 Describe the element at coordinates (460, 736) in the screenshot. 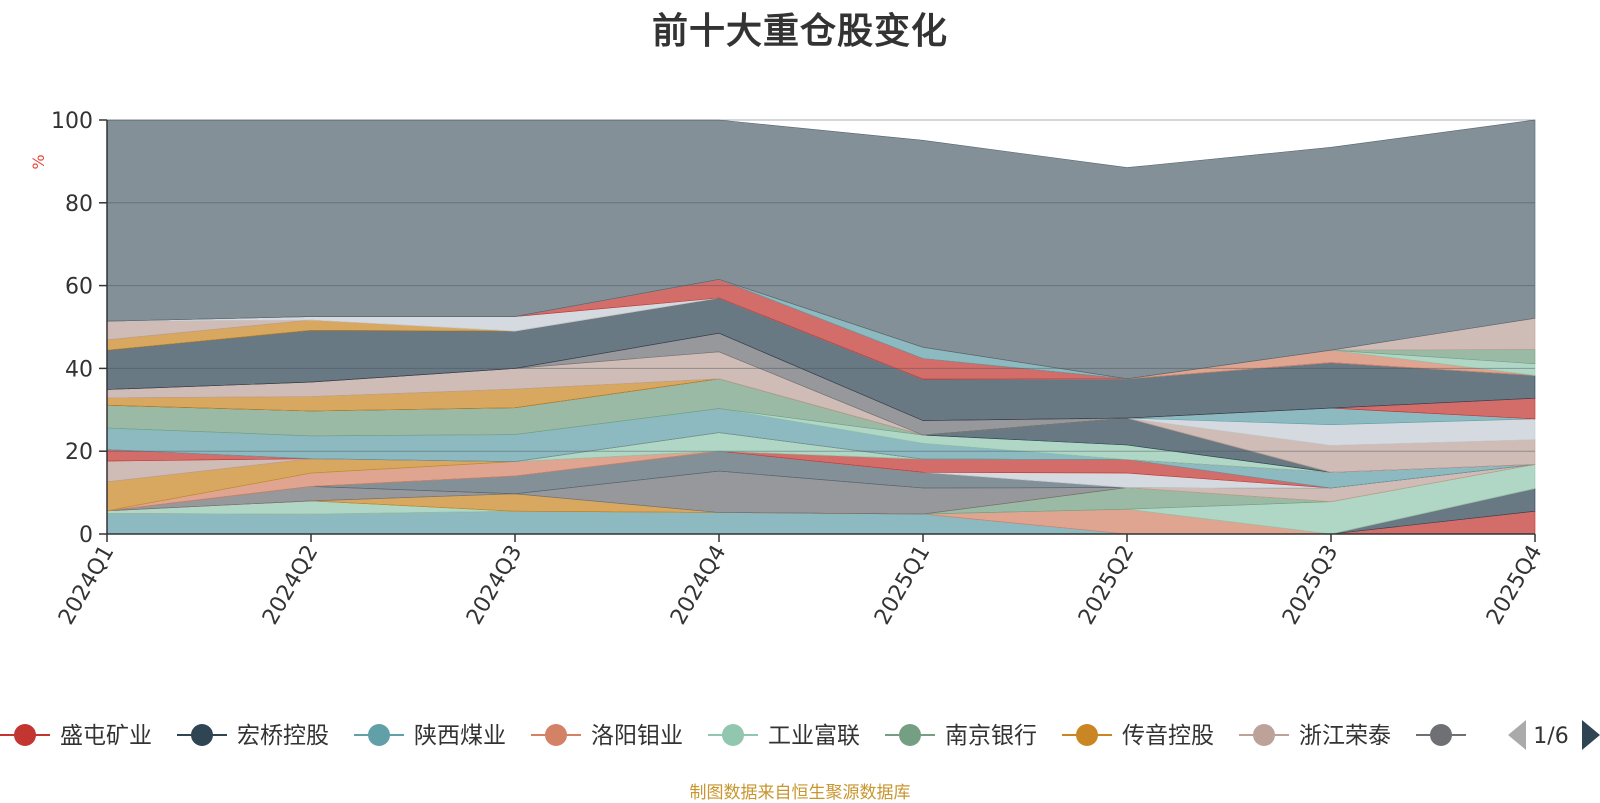

I see `legend-label-3: 陕西煤业` at that location.